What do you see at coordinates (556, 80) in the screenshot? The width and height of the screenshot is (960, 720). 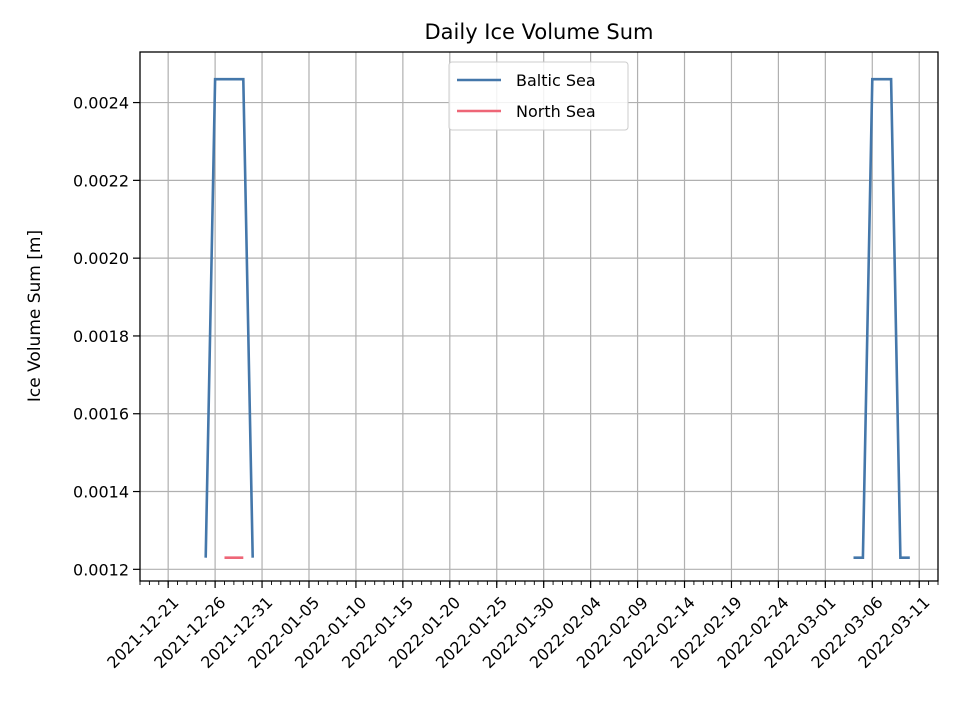 I see `legend-label-baltic-sea: Baltic Sea` at bounding box center [556, 80].